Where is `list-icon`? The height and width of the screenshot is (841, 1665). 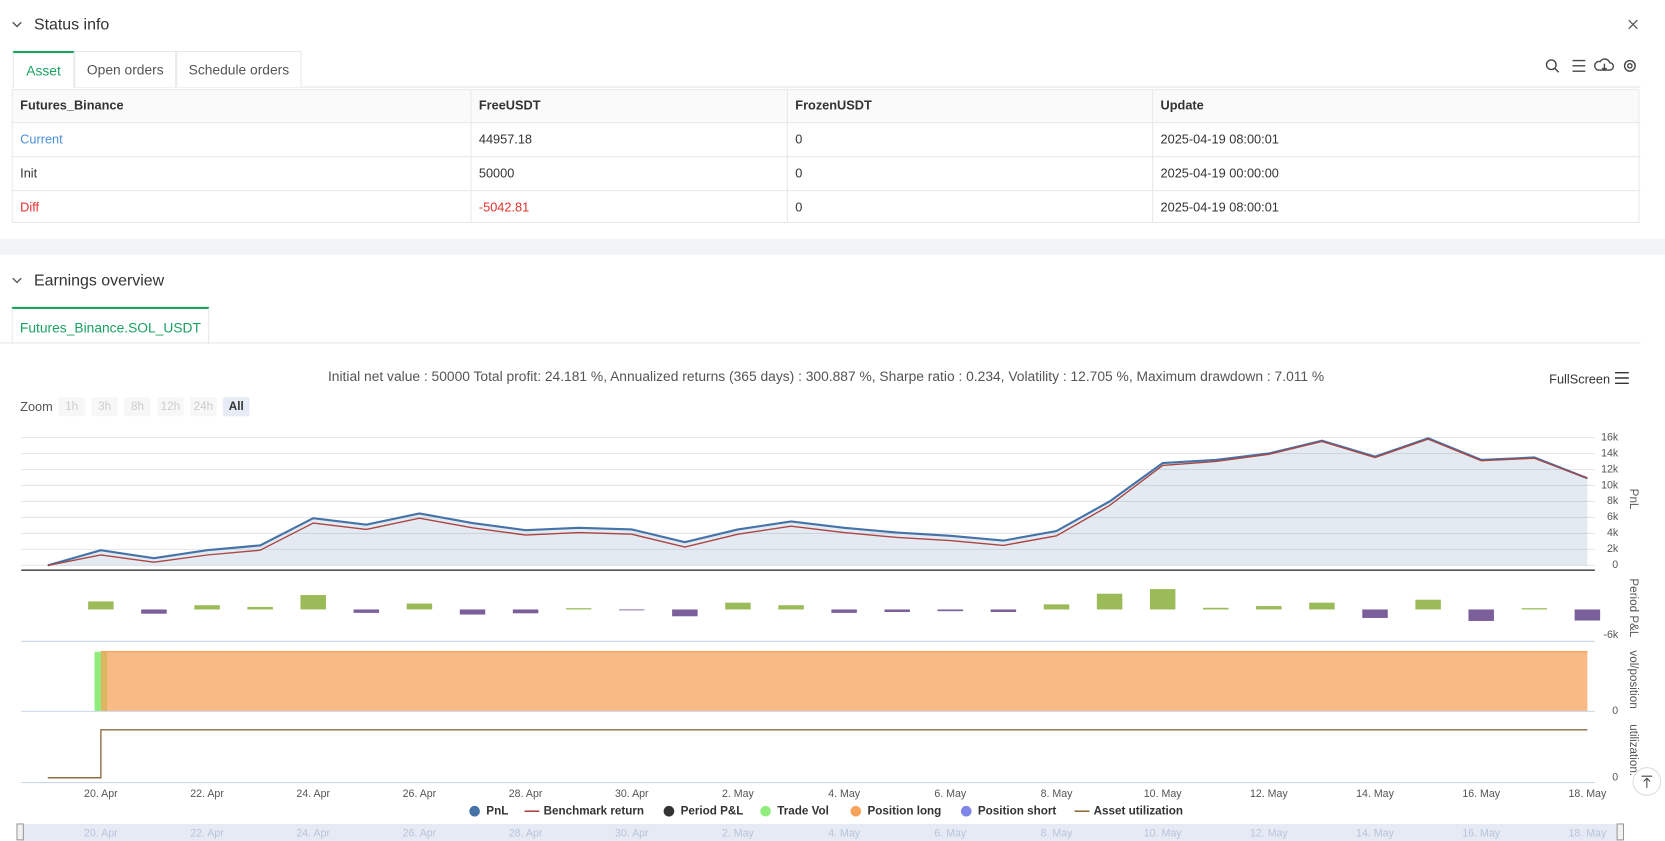 list-icon is located at coordinates (1579, 65).